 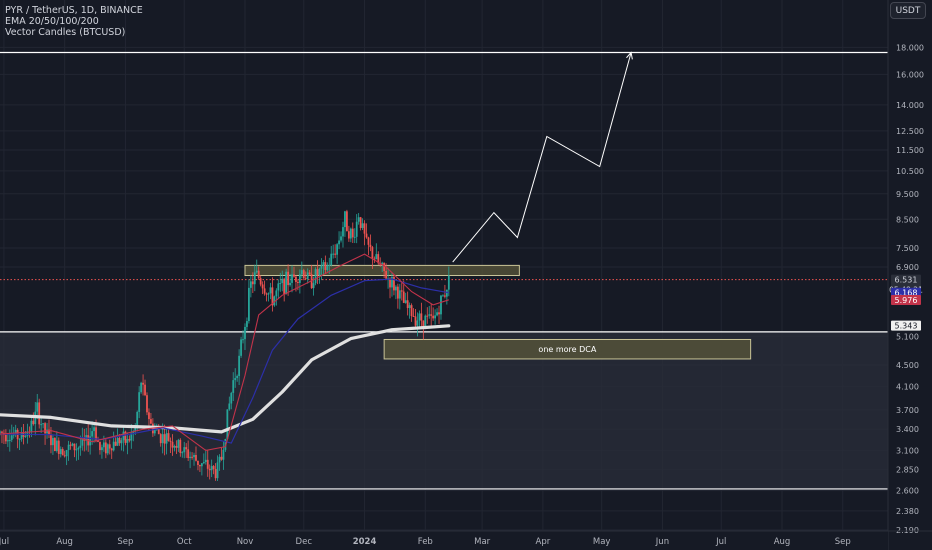 What do you see at coordinates (907, 365) in the screenshot?
I see `price-tick-label: 4.500` at bounding box center [907, 365].